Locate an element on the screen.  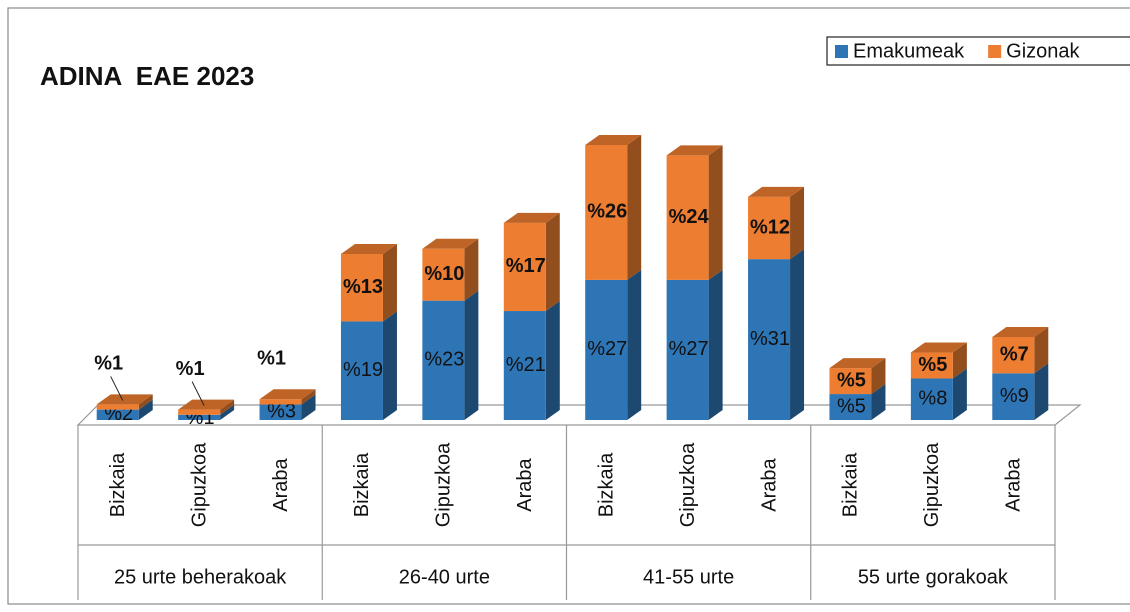
legend-label: Gizonak is located at coordinates (1043, 51).